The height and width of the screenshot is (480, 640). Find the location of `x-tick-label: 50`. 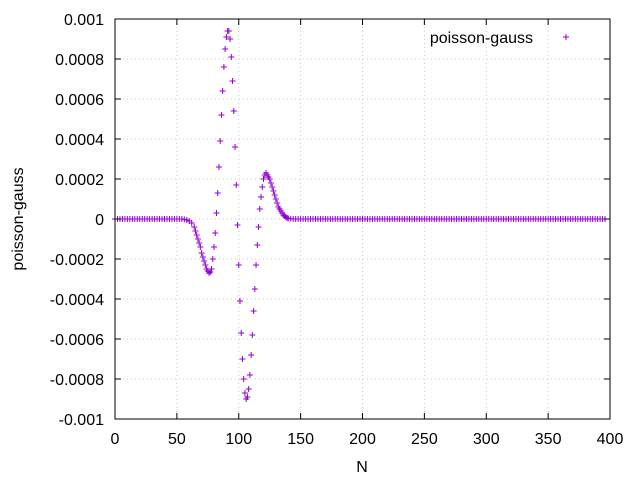

x-tick-label: 50 is located at coordinates (177, 439).